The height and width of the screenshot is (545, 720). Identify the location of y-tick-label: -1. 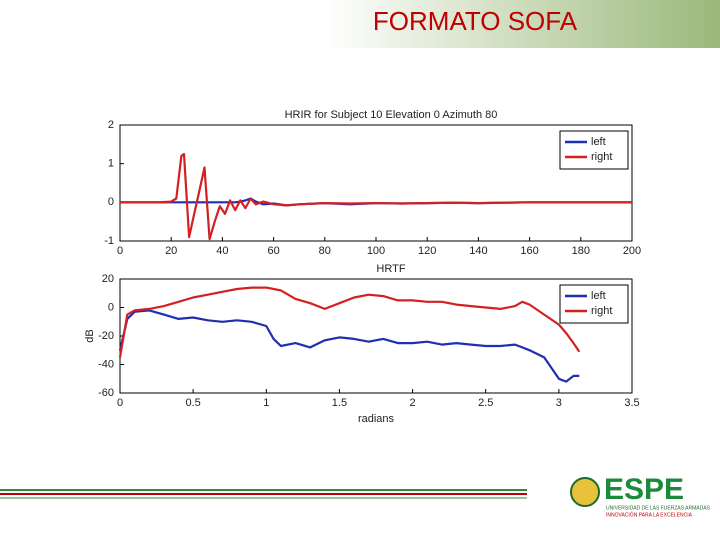
(109, 241).